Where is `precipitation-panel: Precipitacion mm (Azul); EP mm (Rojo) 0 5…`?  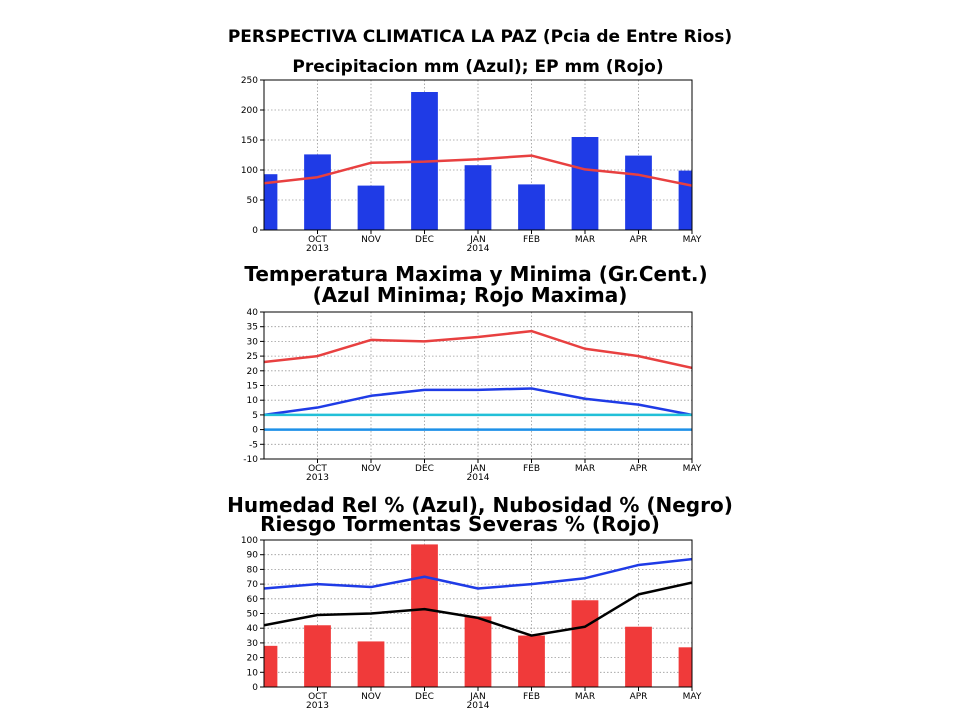 precipitation-panel: Precipitacion mm (Azul); EP mm (Rojo) 0 5… is located at coordinates (471, 155).